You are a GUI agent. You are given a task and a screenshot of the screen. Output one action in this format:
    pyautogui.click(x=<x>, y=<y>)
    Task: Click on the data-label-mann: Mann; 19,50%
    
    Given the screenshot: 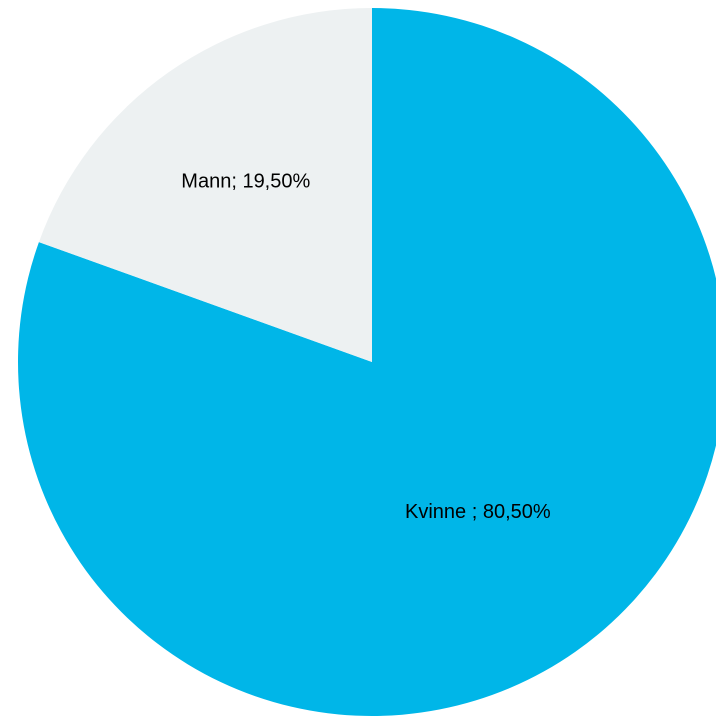 What is the action you would take?
    pyautogui.click(x=245, y=182)
    